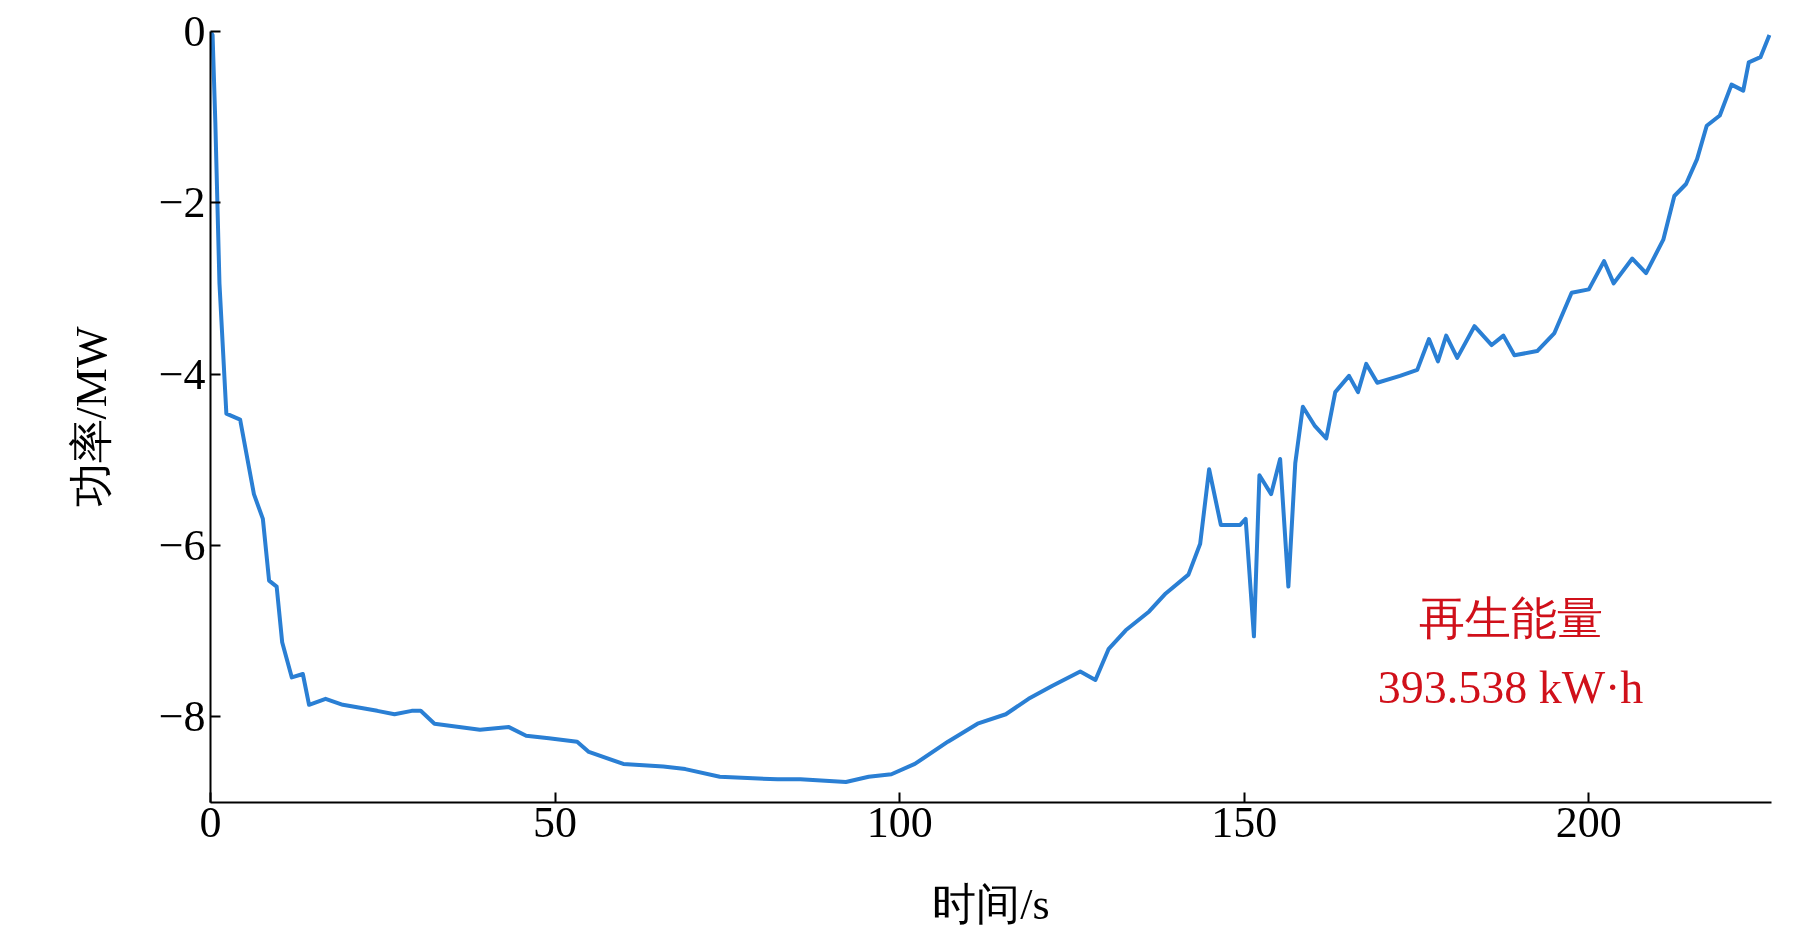 Image resolution: width=1793 pixels, height=931 pixels. I want to click on y-tick-label: 0, so click(194, 31).